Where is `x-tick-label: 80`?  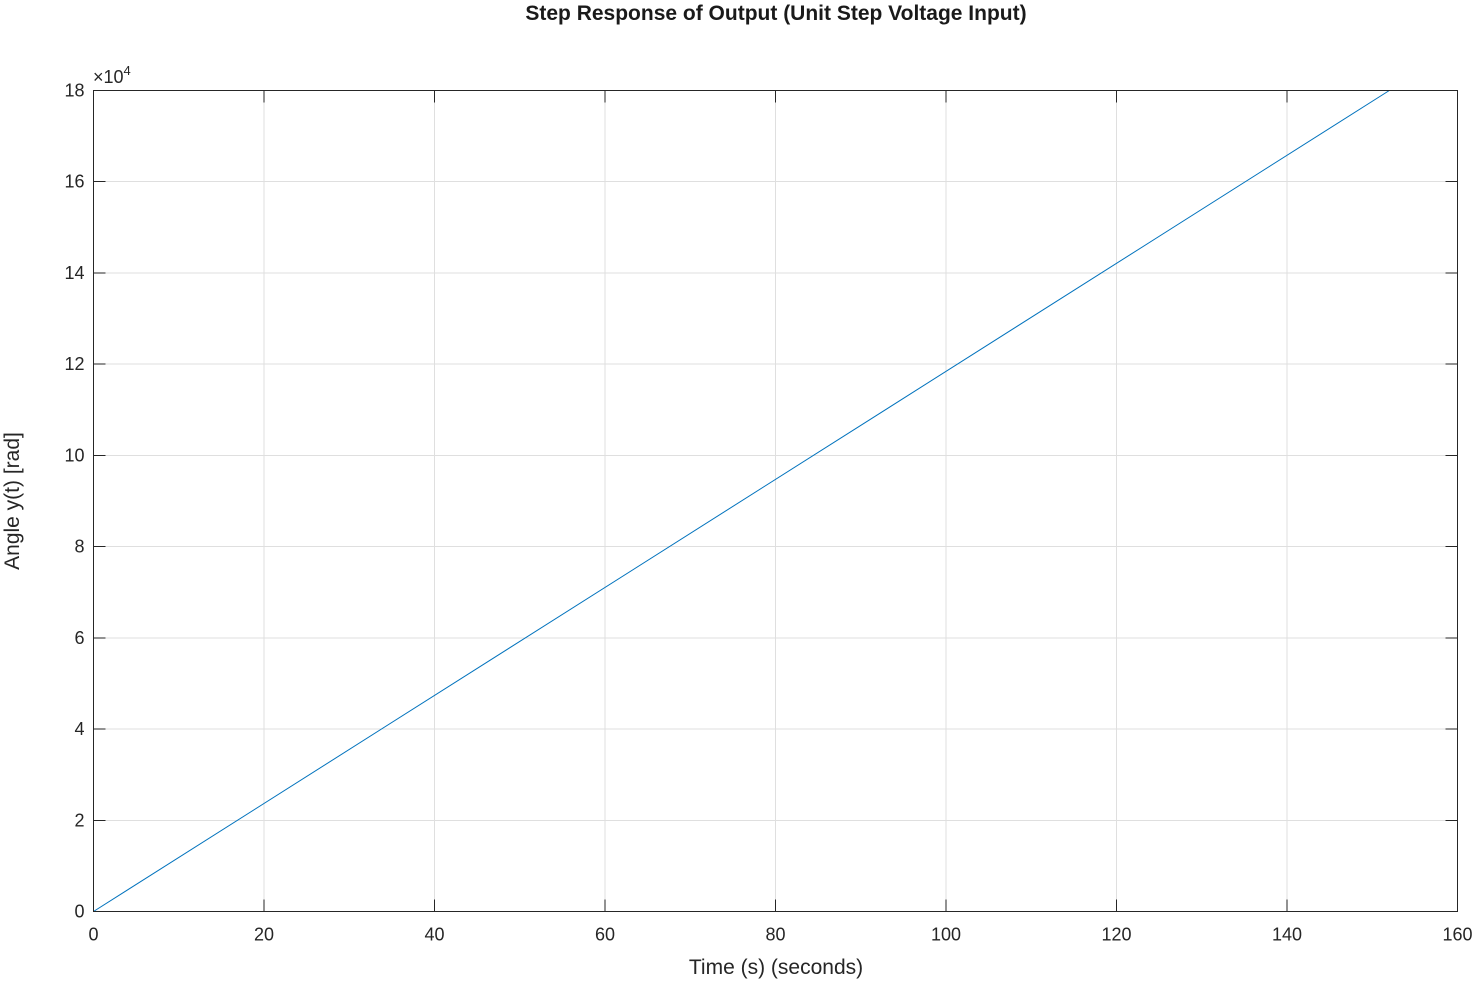
x-tick-label: 80 is located at coordinates (775, 935).